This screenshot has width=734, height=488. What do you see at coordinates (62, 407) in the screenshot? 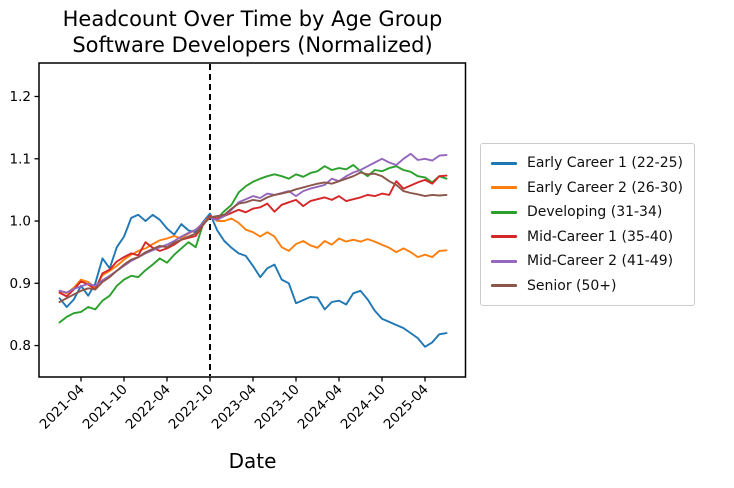
I see `x-tick-label: 2021-04` at bounding box center [62, 407].